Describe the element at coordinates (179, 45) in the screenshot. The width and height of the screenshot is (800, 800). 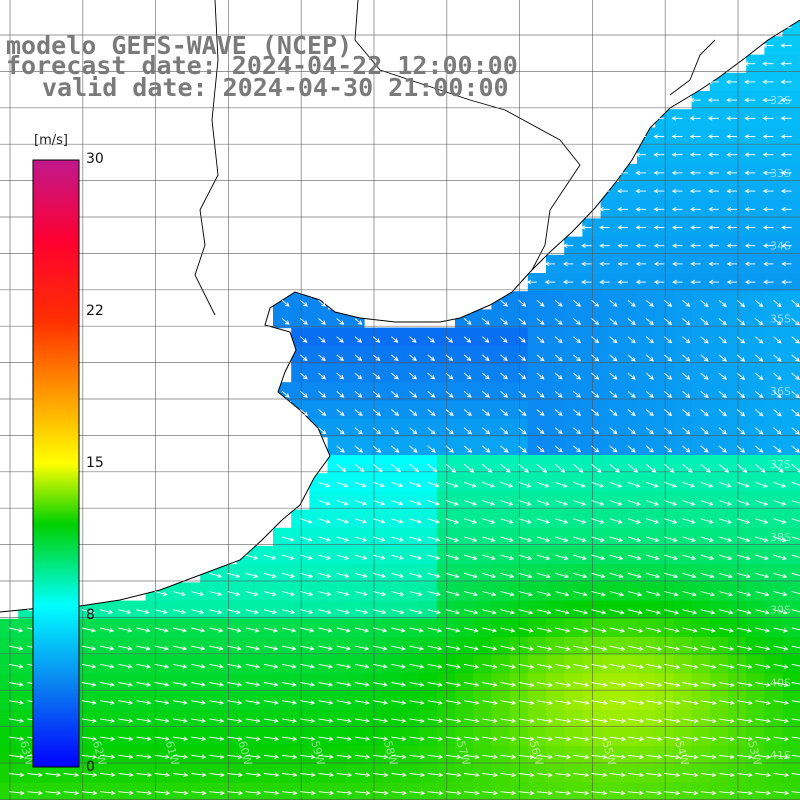
I see `model-title: modelo GEFS-WAVE (NCEP)` at that location.